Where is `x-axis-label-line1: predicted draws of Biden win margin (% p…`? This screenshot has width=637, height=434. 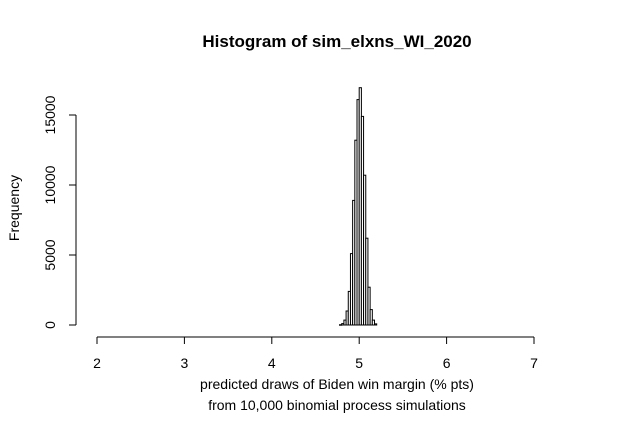 x-axis-label-line1: predicted draws of Biden win margin (% p… is located at coordinates (337, 384).